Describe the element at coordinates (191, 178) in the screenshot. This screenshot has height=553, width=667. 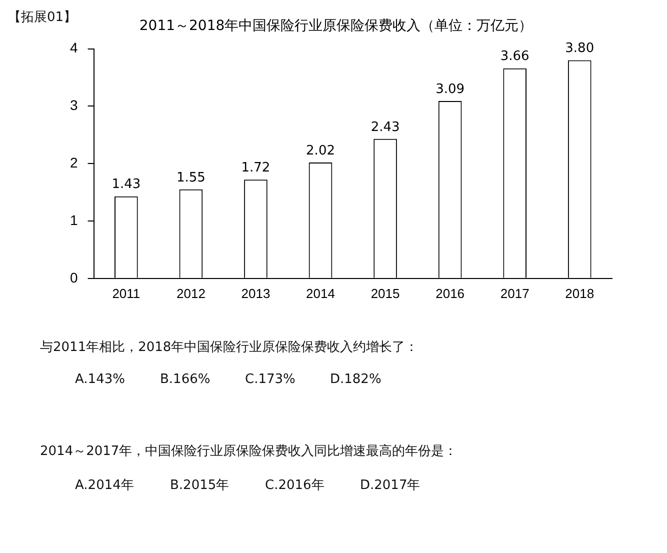
I see `data-label: 1.55` at that location.